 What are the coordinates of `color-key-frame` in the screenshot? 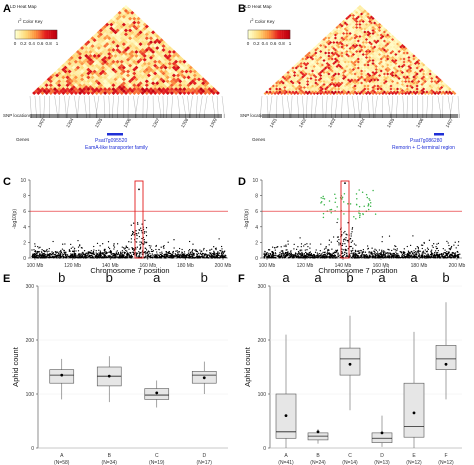 It's located at (269, 34).